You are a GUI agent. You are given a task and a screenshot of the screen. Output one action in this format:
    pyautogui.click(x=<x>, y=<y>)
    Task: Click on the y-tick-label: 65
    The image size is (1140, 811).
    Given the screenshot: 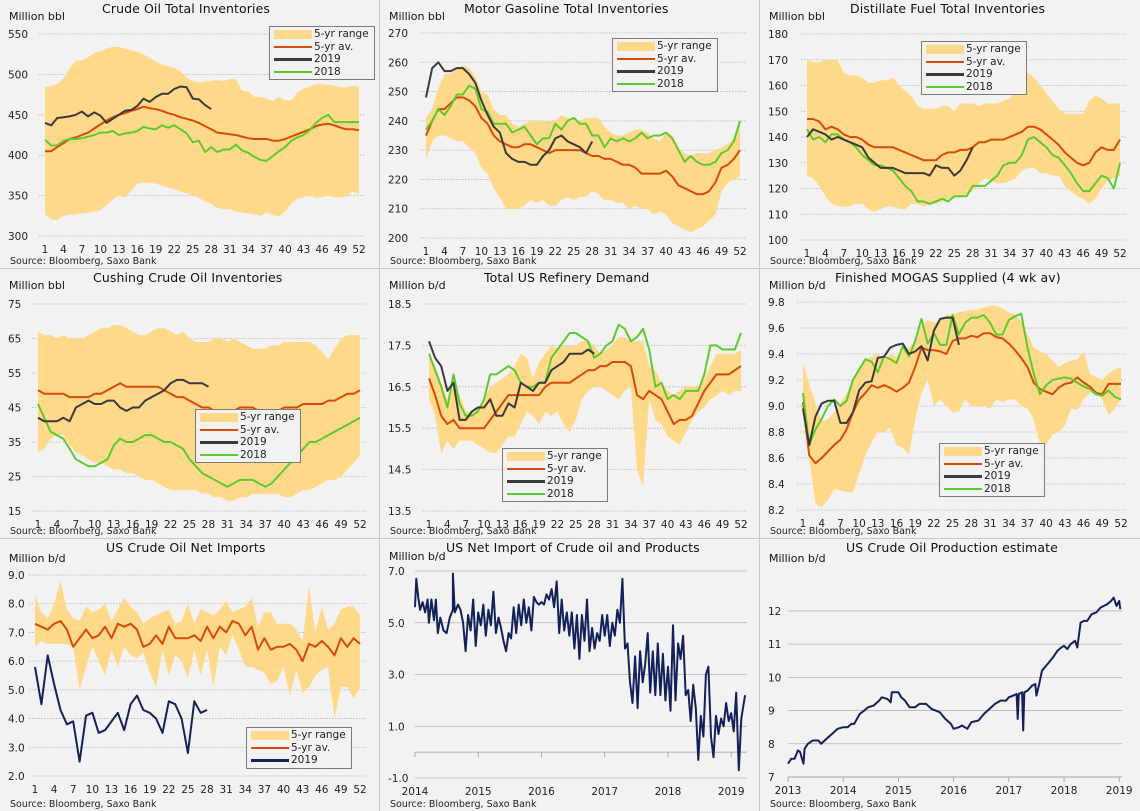 What is the action you would take?
    pyautogui.click(x=14, y=340)
    